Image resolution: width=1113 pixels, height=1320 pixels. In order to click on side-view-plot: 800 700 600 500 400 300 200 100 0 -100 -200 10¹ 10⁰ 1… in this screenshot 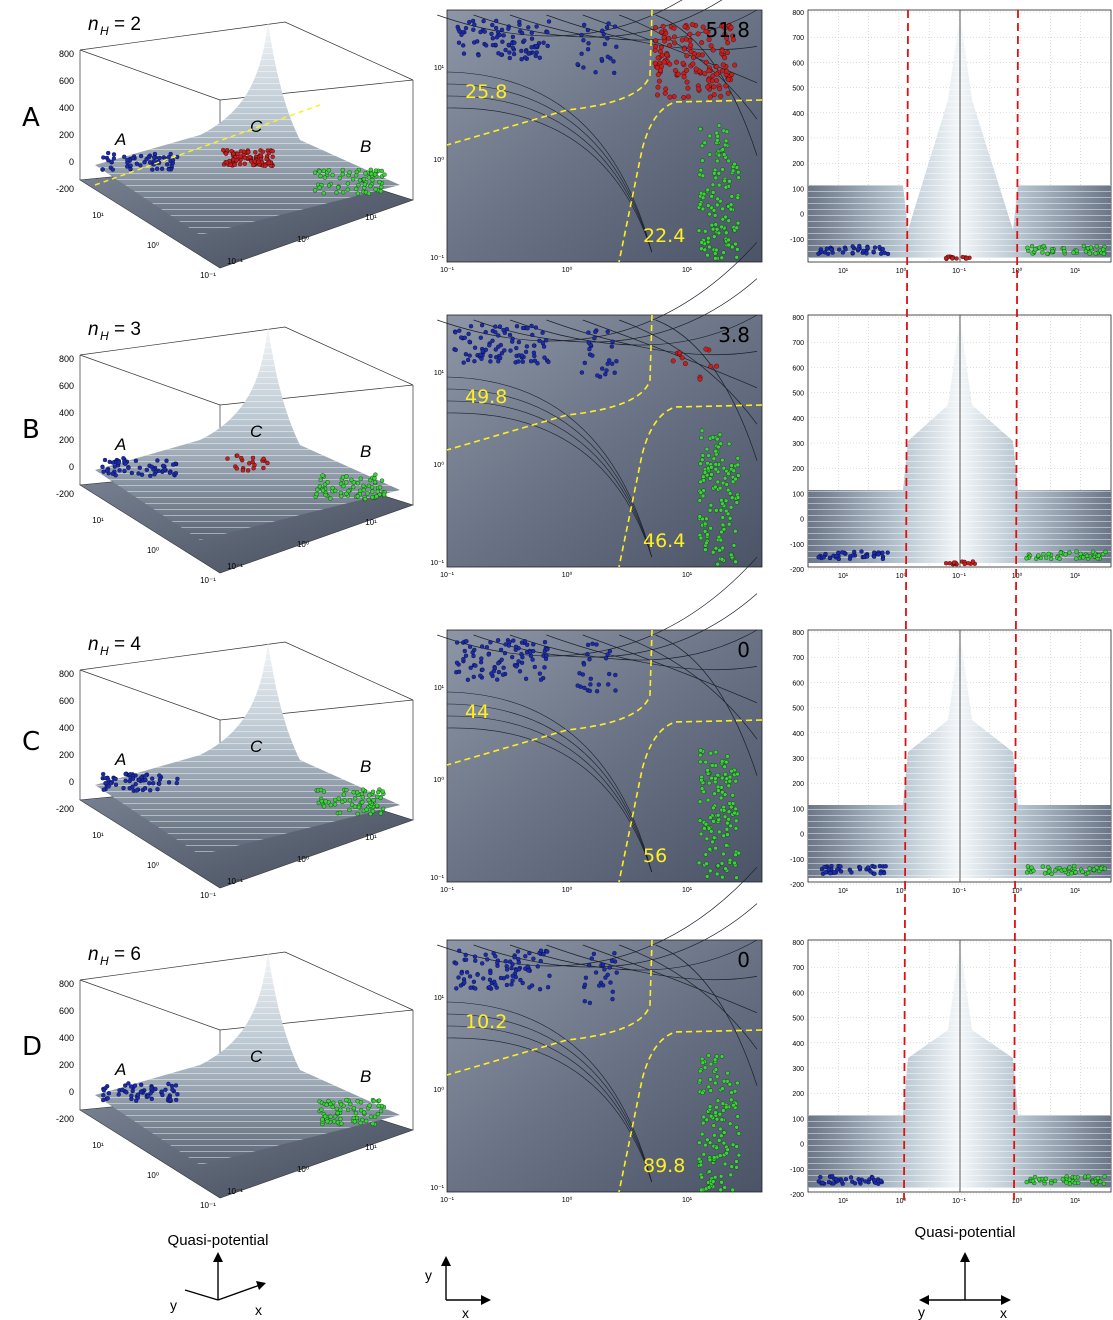, I will do `click(951, 1072)`.